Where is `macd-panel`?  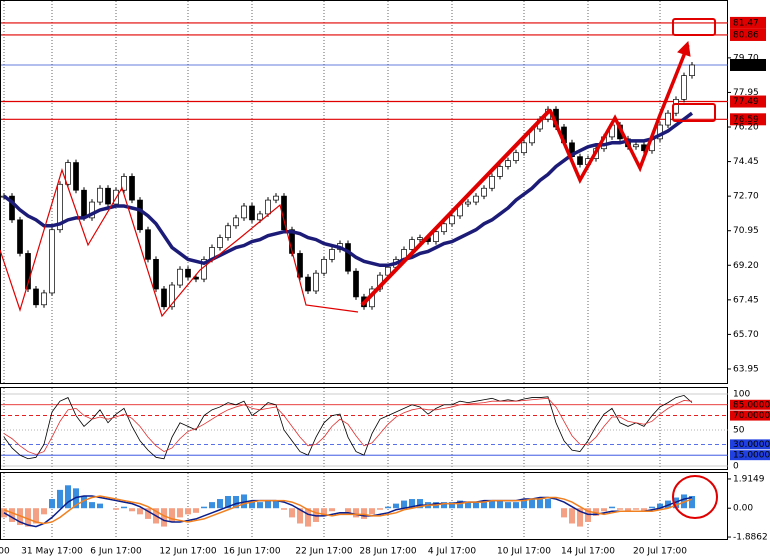 macd-panel is located at coordinates (364, 506).